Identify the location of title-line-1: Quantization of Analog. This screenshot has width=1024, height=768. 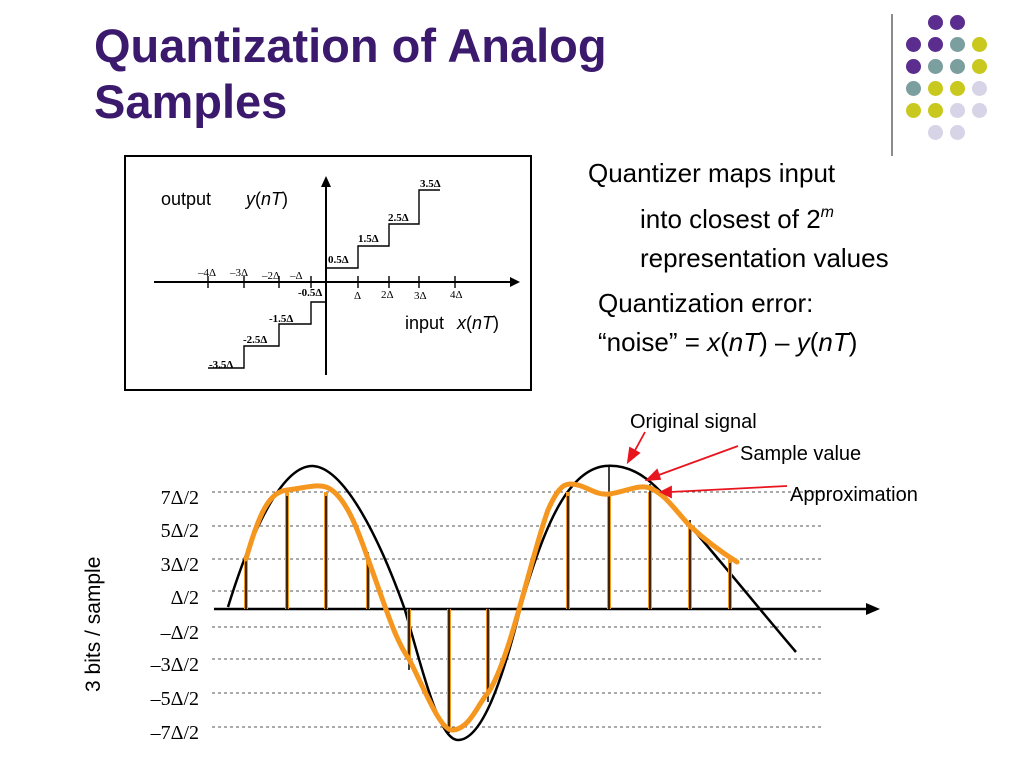
(350, 45).